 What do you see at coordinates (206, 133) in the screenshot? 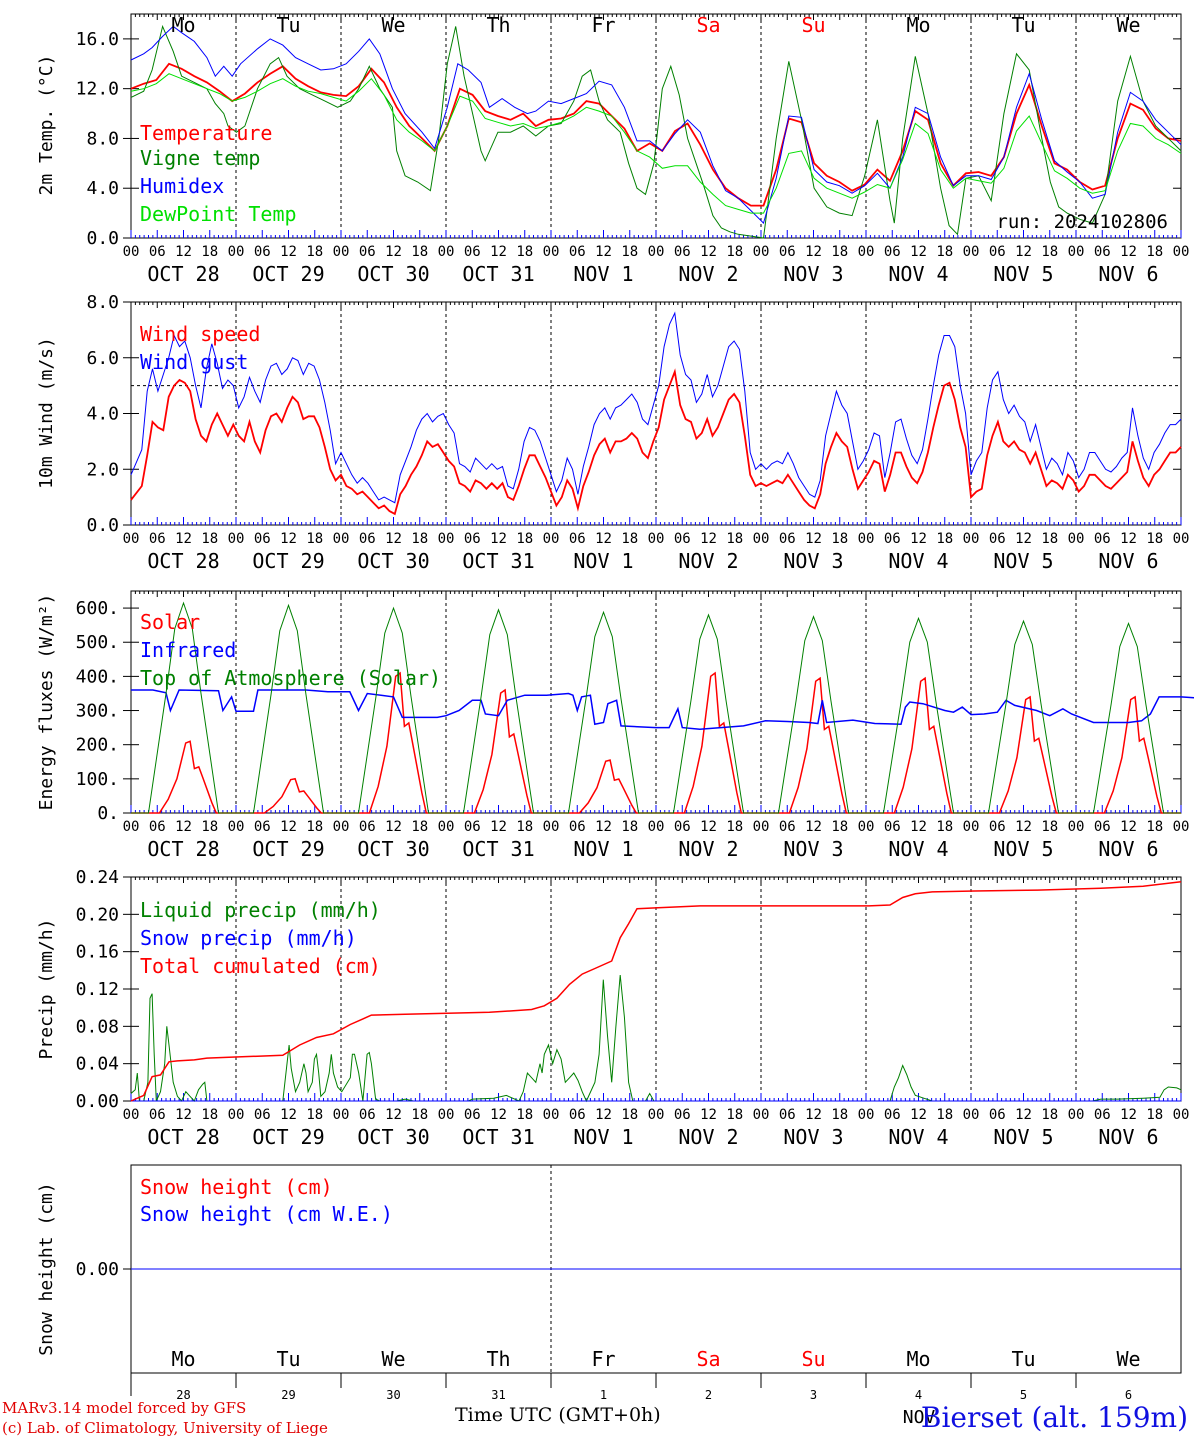
I see `legend-temperature: Temperature` at bounding box center [206, 133].